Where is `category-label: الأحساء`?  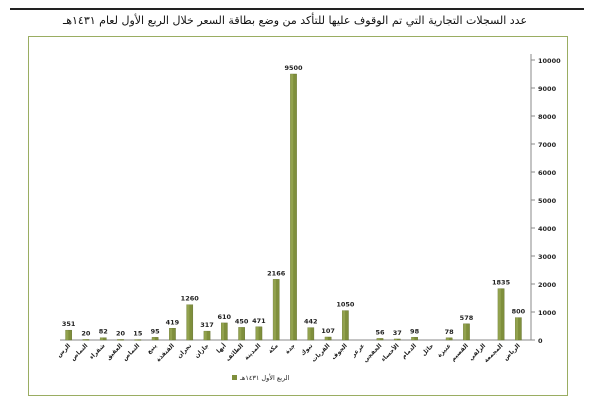
category-label: الأحساء is located at coordinates (389, 352).